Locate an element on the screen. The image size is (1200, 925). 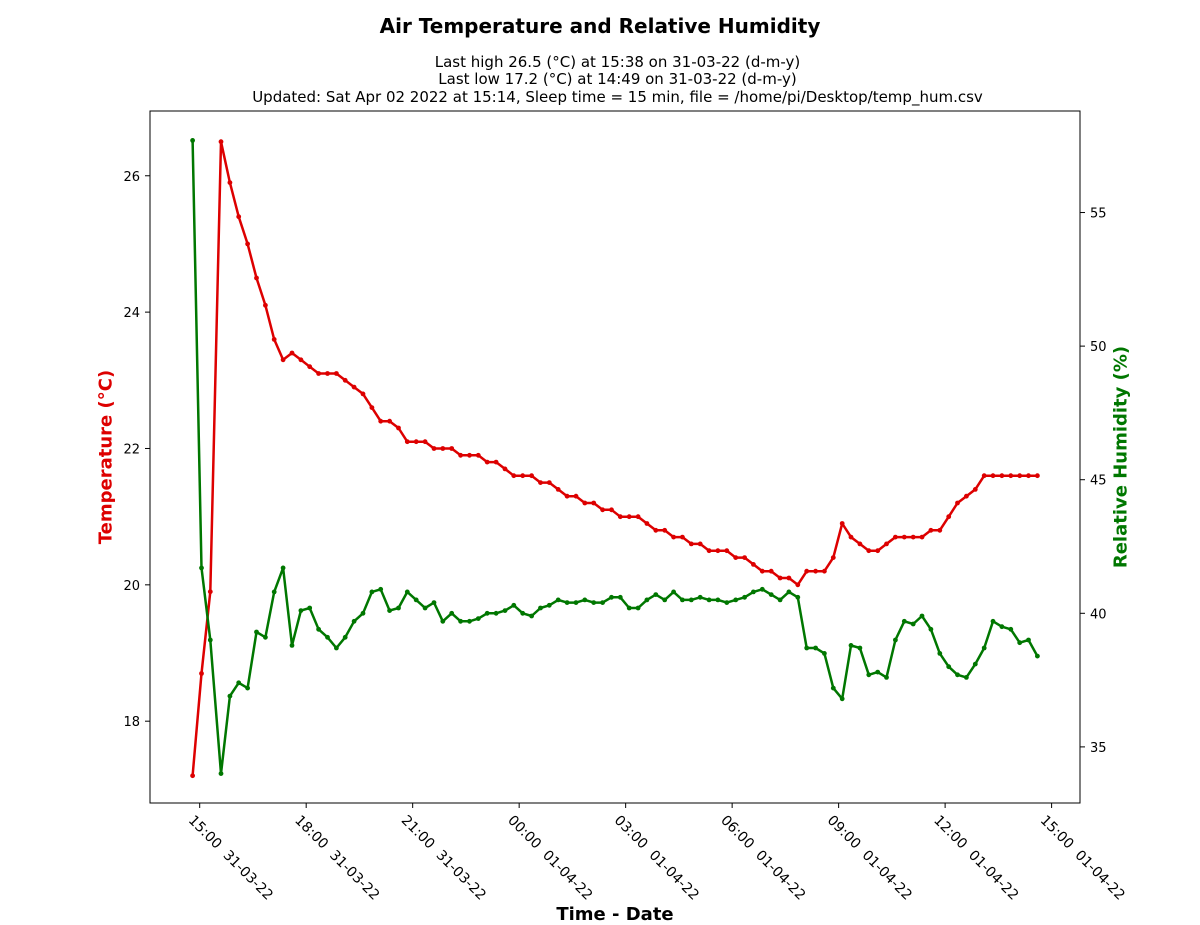
x-axis-title: Time - Date is located at coordinates (615, 914).